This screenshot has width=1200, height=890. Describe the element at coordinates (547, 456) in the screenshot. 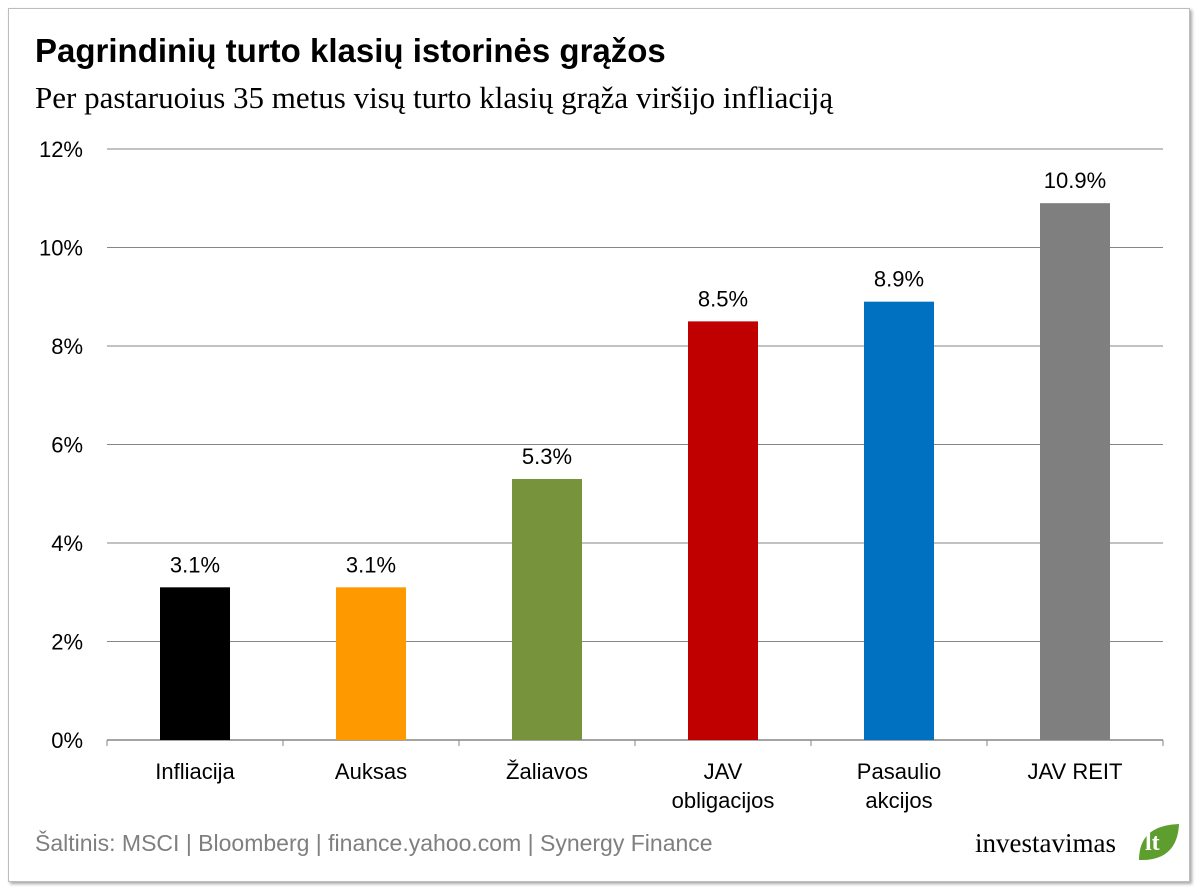

I see `data-label: 5.3%` at that location.